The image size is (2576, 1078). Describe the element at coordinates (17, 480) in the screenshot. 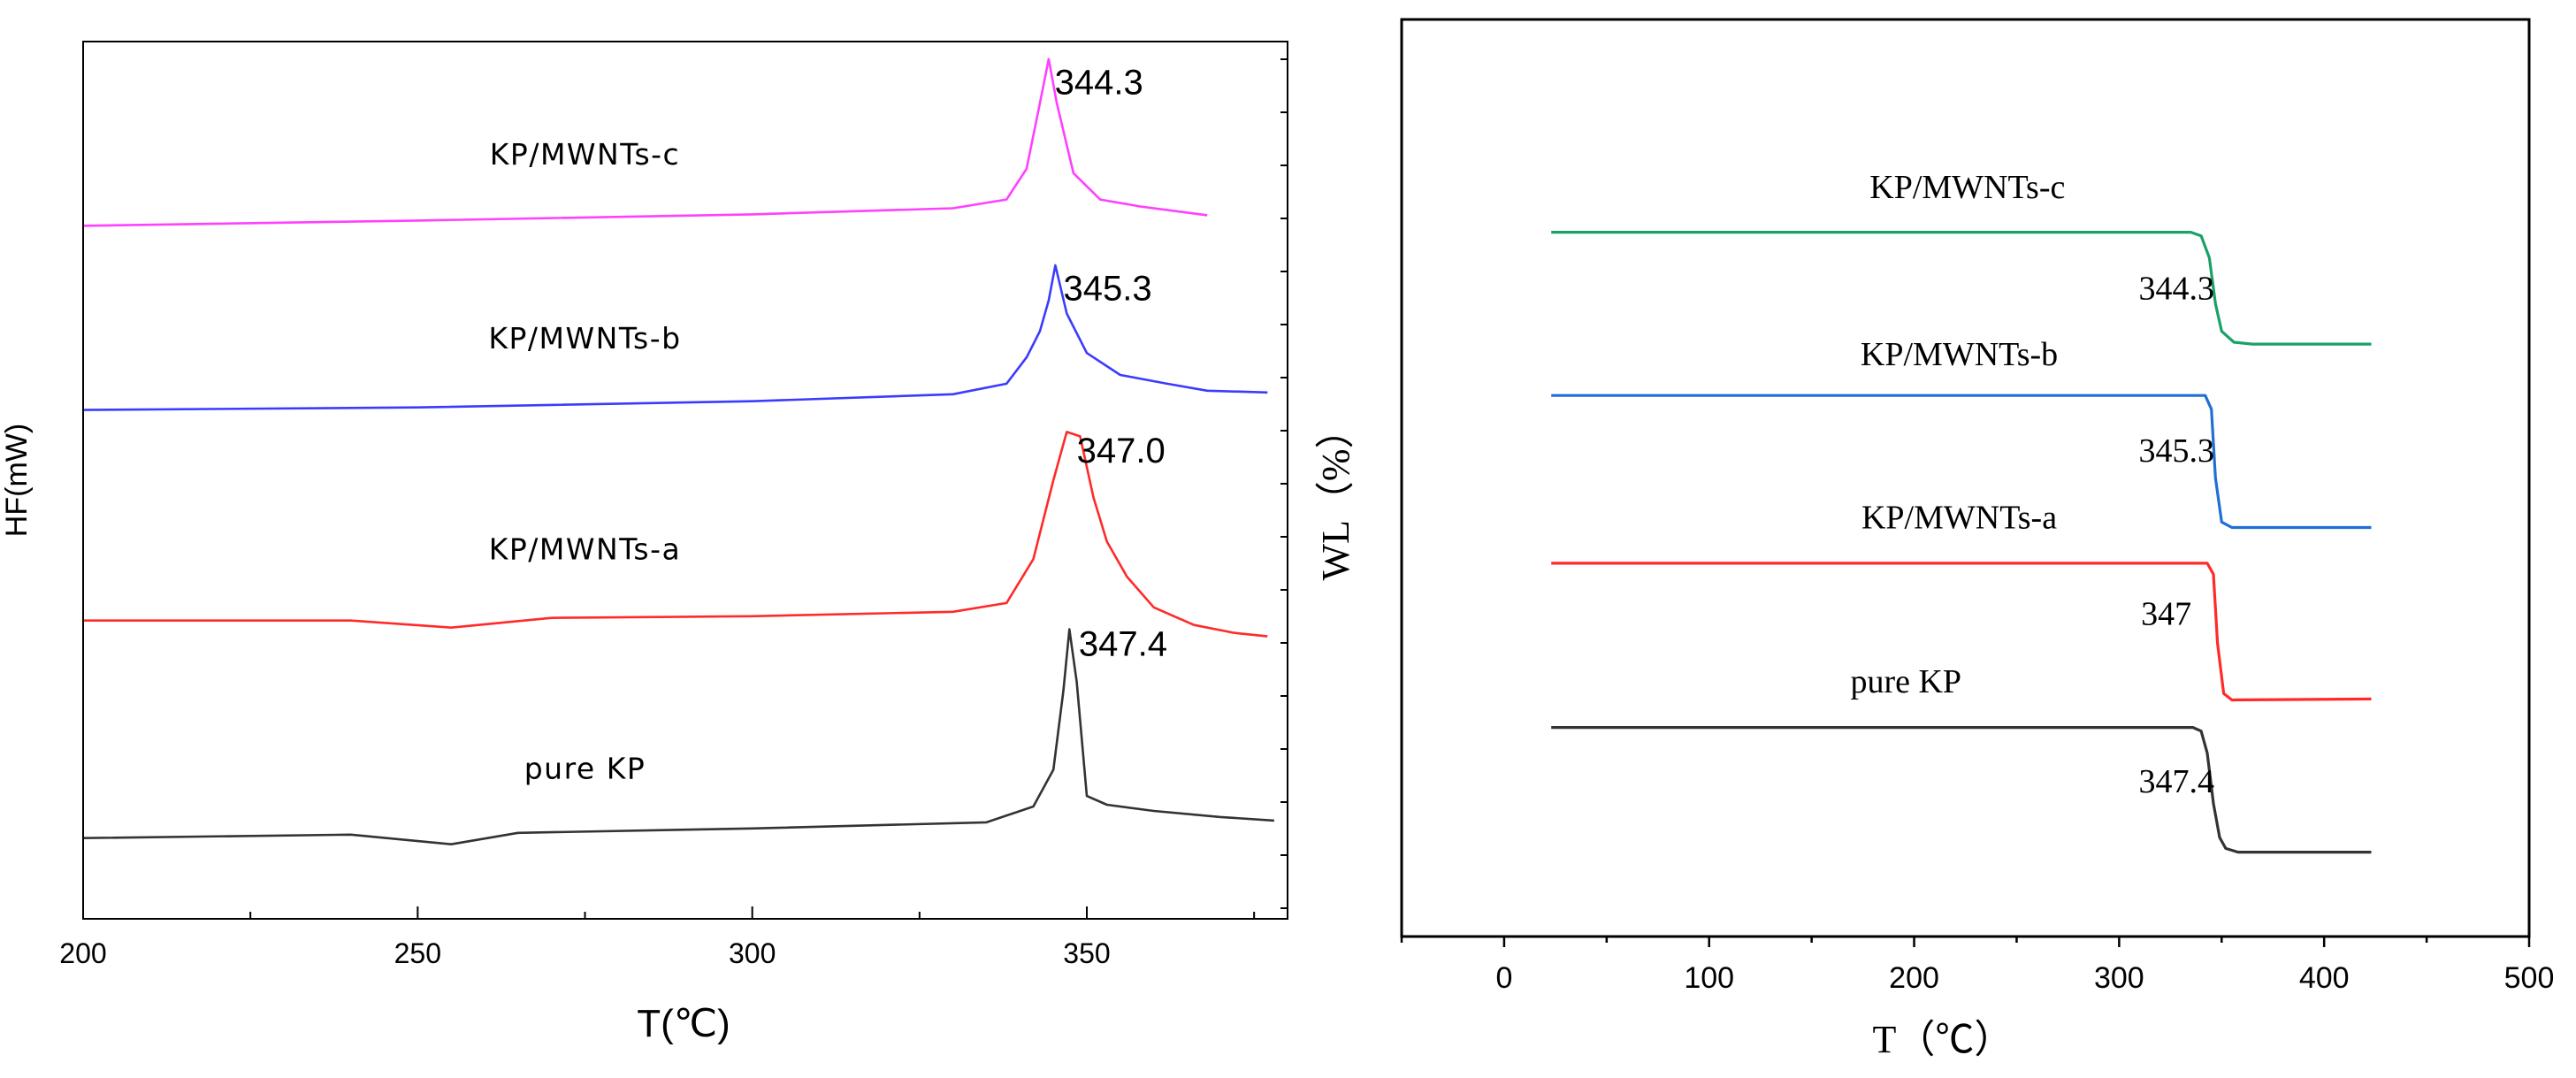

I see `dsc-y-axis-title: HF(mW)` at that location.